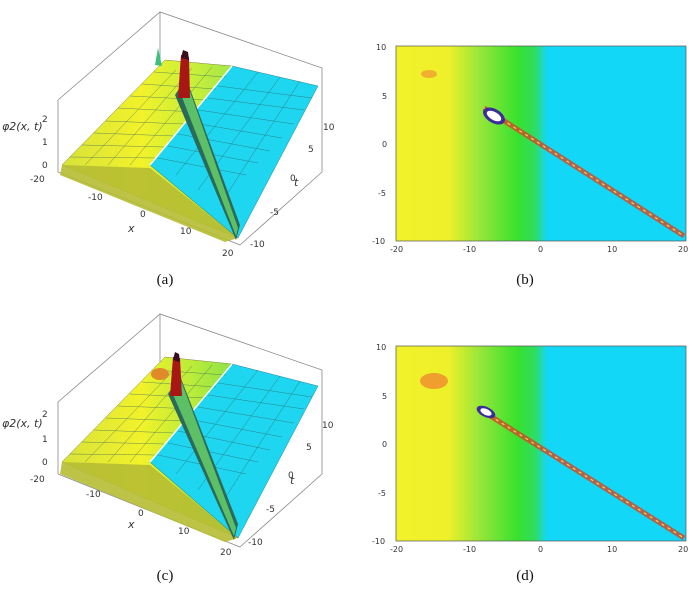 The height and width of the screenshot is (598, 700). What do you see at coordinates (165, 280) in the screenshot?
I see `caption-a: (a)` at bounding box center [165, 280].